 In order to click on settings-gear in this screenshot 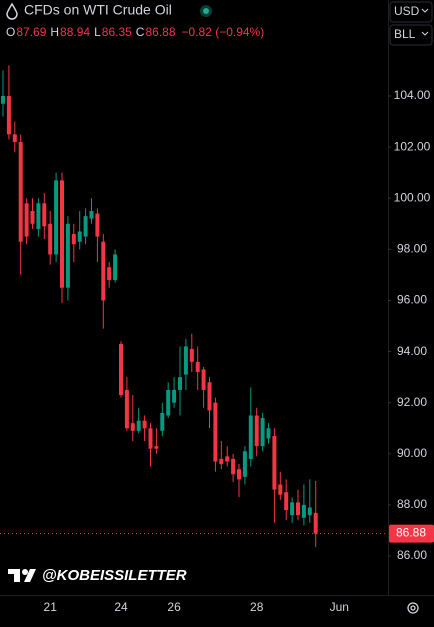, I will do `click(413, 608)`.